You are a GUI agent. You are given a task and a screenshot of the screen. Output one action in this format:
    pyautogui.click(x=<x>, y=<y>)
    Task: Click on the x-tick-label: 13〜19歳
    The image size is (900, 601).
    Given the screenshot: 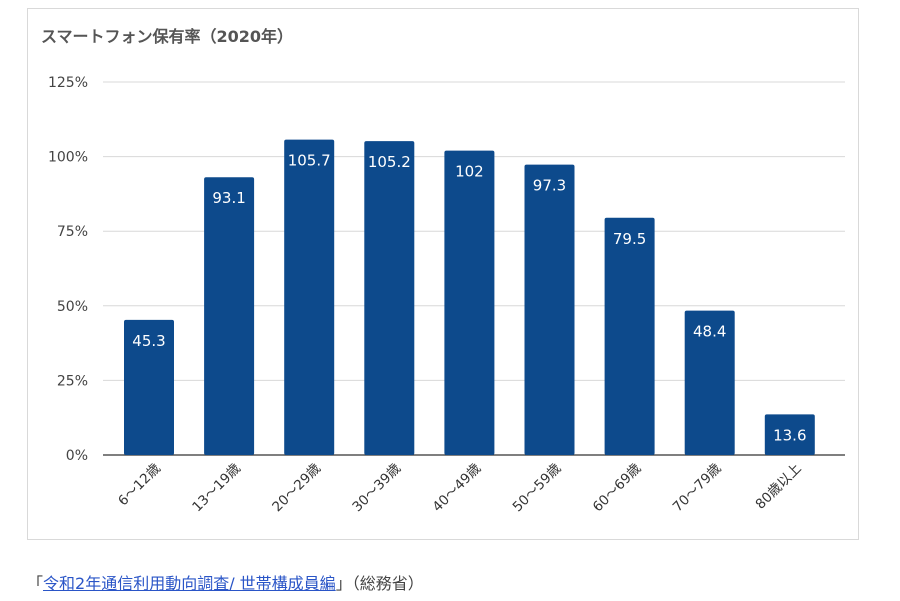 What is the action you would take?
    pyautogui.click(x=216, y=487)
    